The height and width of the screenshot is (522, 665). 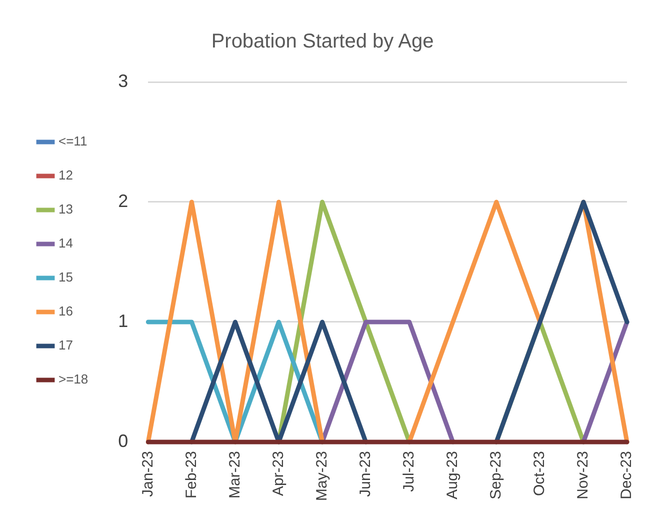 What do you see at coordinates (235, 474) in the screenshot?
I see `x-tick-label: Mar-23` at bounding box center [235, 474].